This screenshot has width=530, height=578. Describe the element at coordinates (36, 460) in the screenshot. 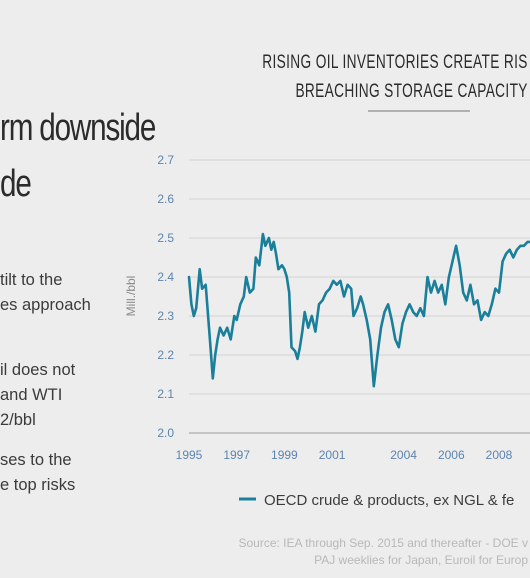

I see `body-text-line-6: ses to the` at that location.